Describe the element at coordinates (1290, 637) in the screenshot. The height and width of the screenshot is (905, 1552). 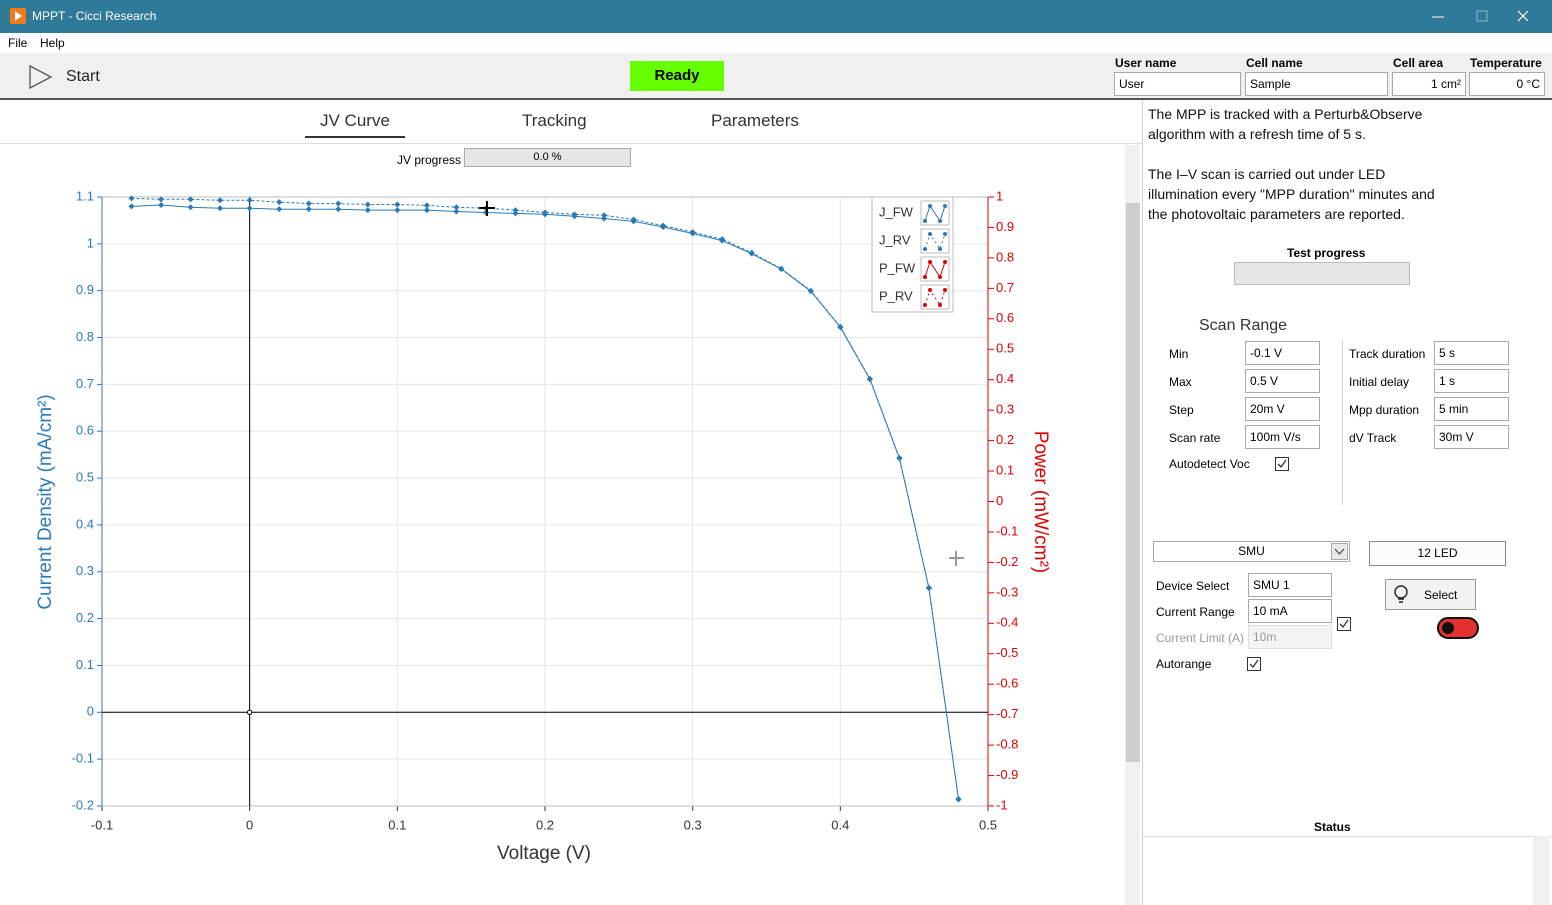
I see `text-input: 10m` at that location.